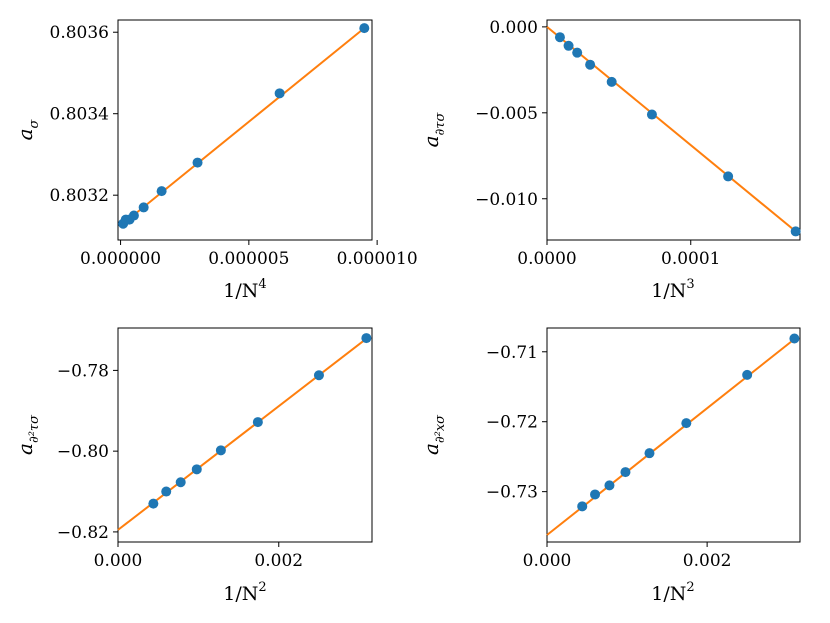 This screenshot has width=830, height=623. I want to click on x-tick-label: 0.000005, so click(248, 259).